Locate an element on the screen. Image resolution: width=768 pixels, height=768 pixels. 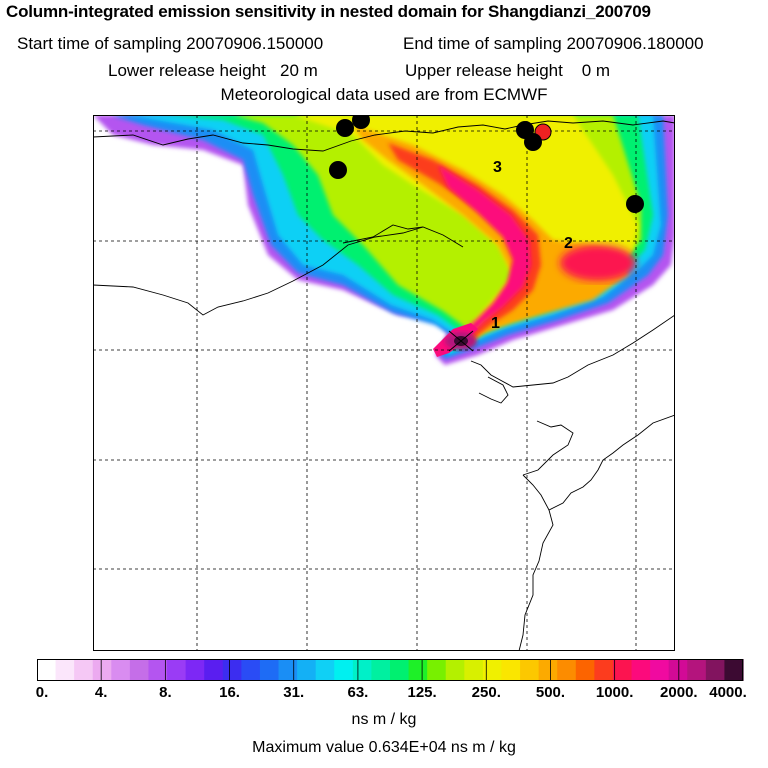
colorbar-tick-label: 63. is located at coordinates (358, 692).